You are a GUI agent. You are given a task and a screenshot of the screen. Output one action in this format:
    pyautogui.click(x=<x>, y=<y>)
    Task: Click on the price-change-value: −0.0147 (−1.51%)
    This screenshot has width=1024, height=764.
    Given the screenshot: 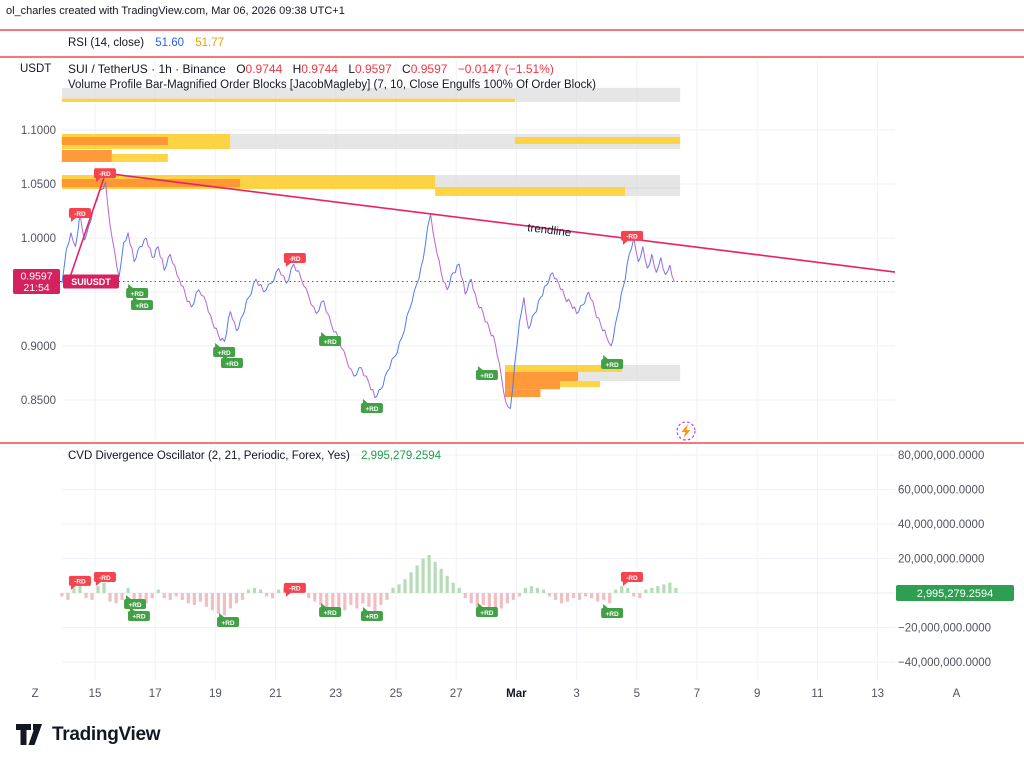 What is the action you would take?
    pyautogui.click(x=505, y=69)
    